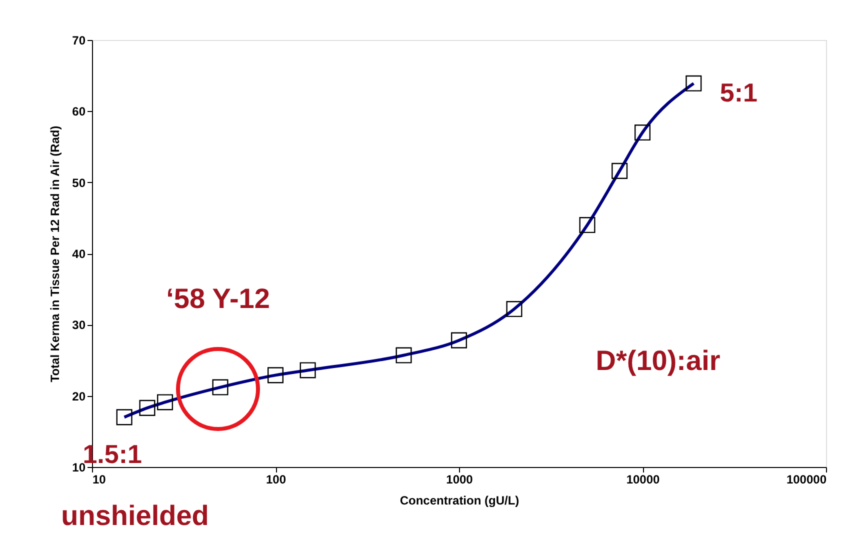  Describe the element at coordinates (460, 479) in the screenshot. I see `x-tick-label: 1000` at that location.